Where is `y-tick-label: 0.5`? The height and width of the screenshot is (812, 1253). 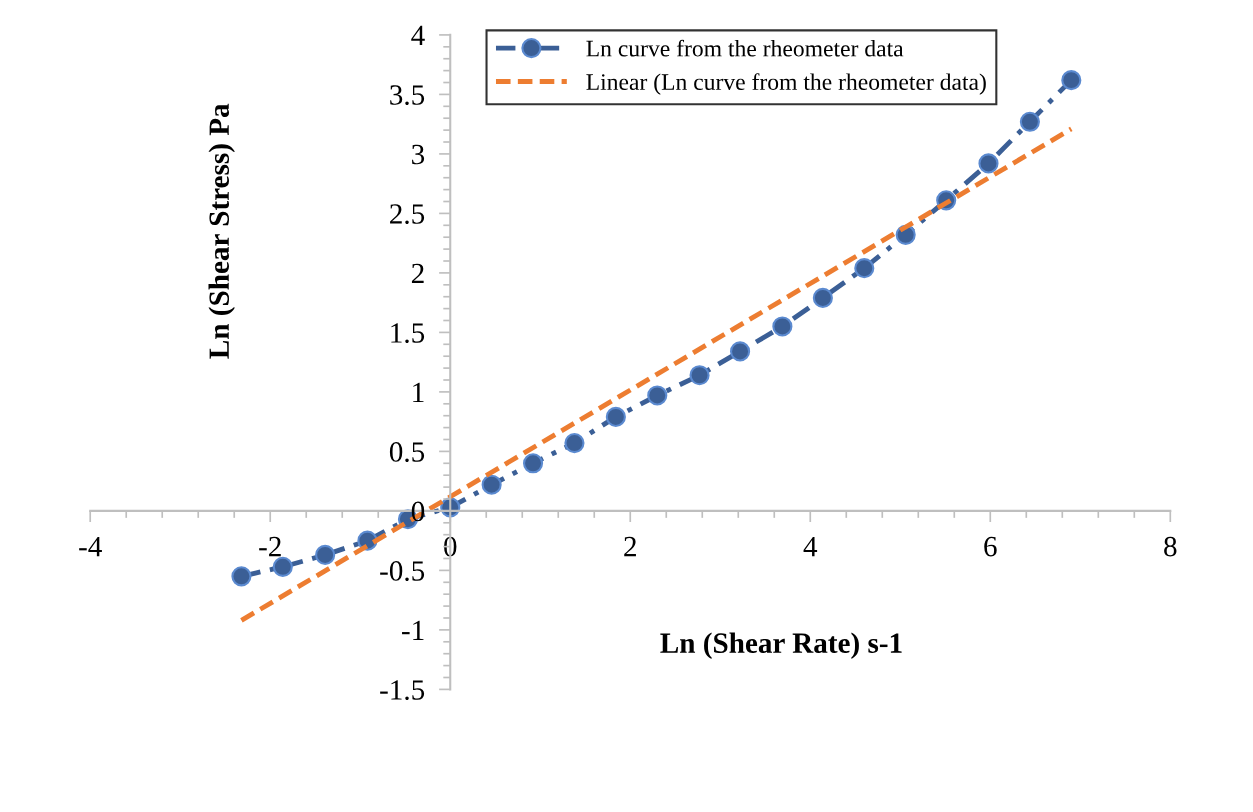
y-tick-label: 0.5 is located at coordinates (407, 452).